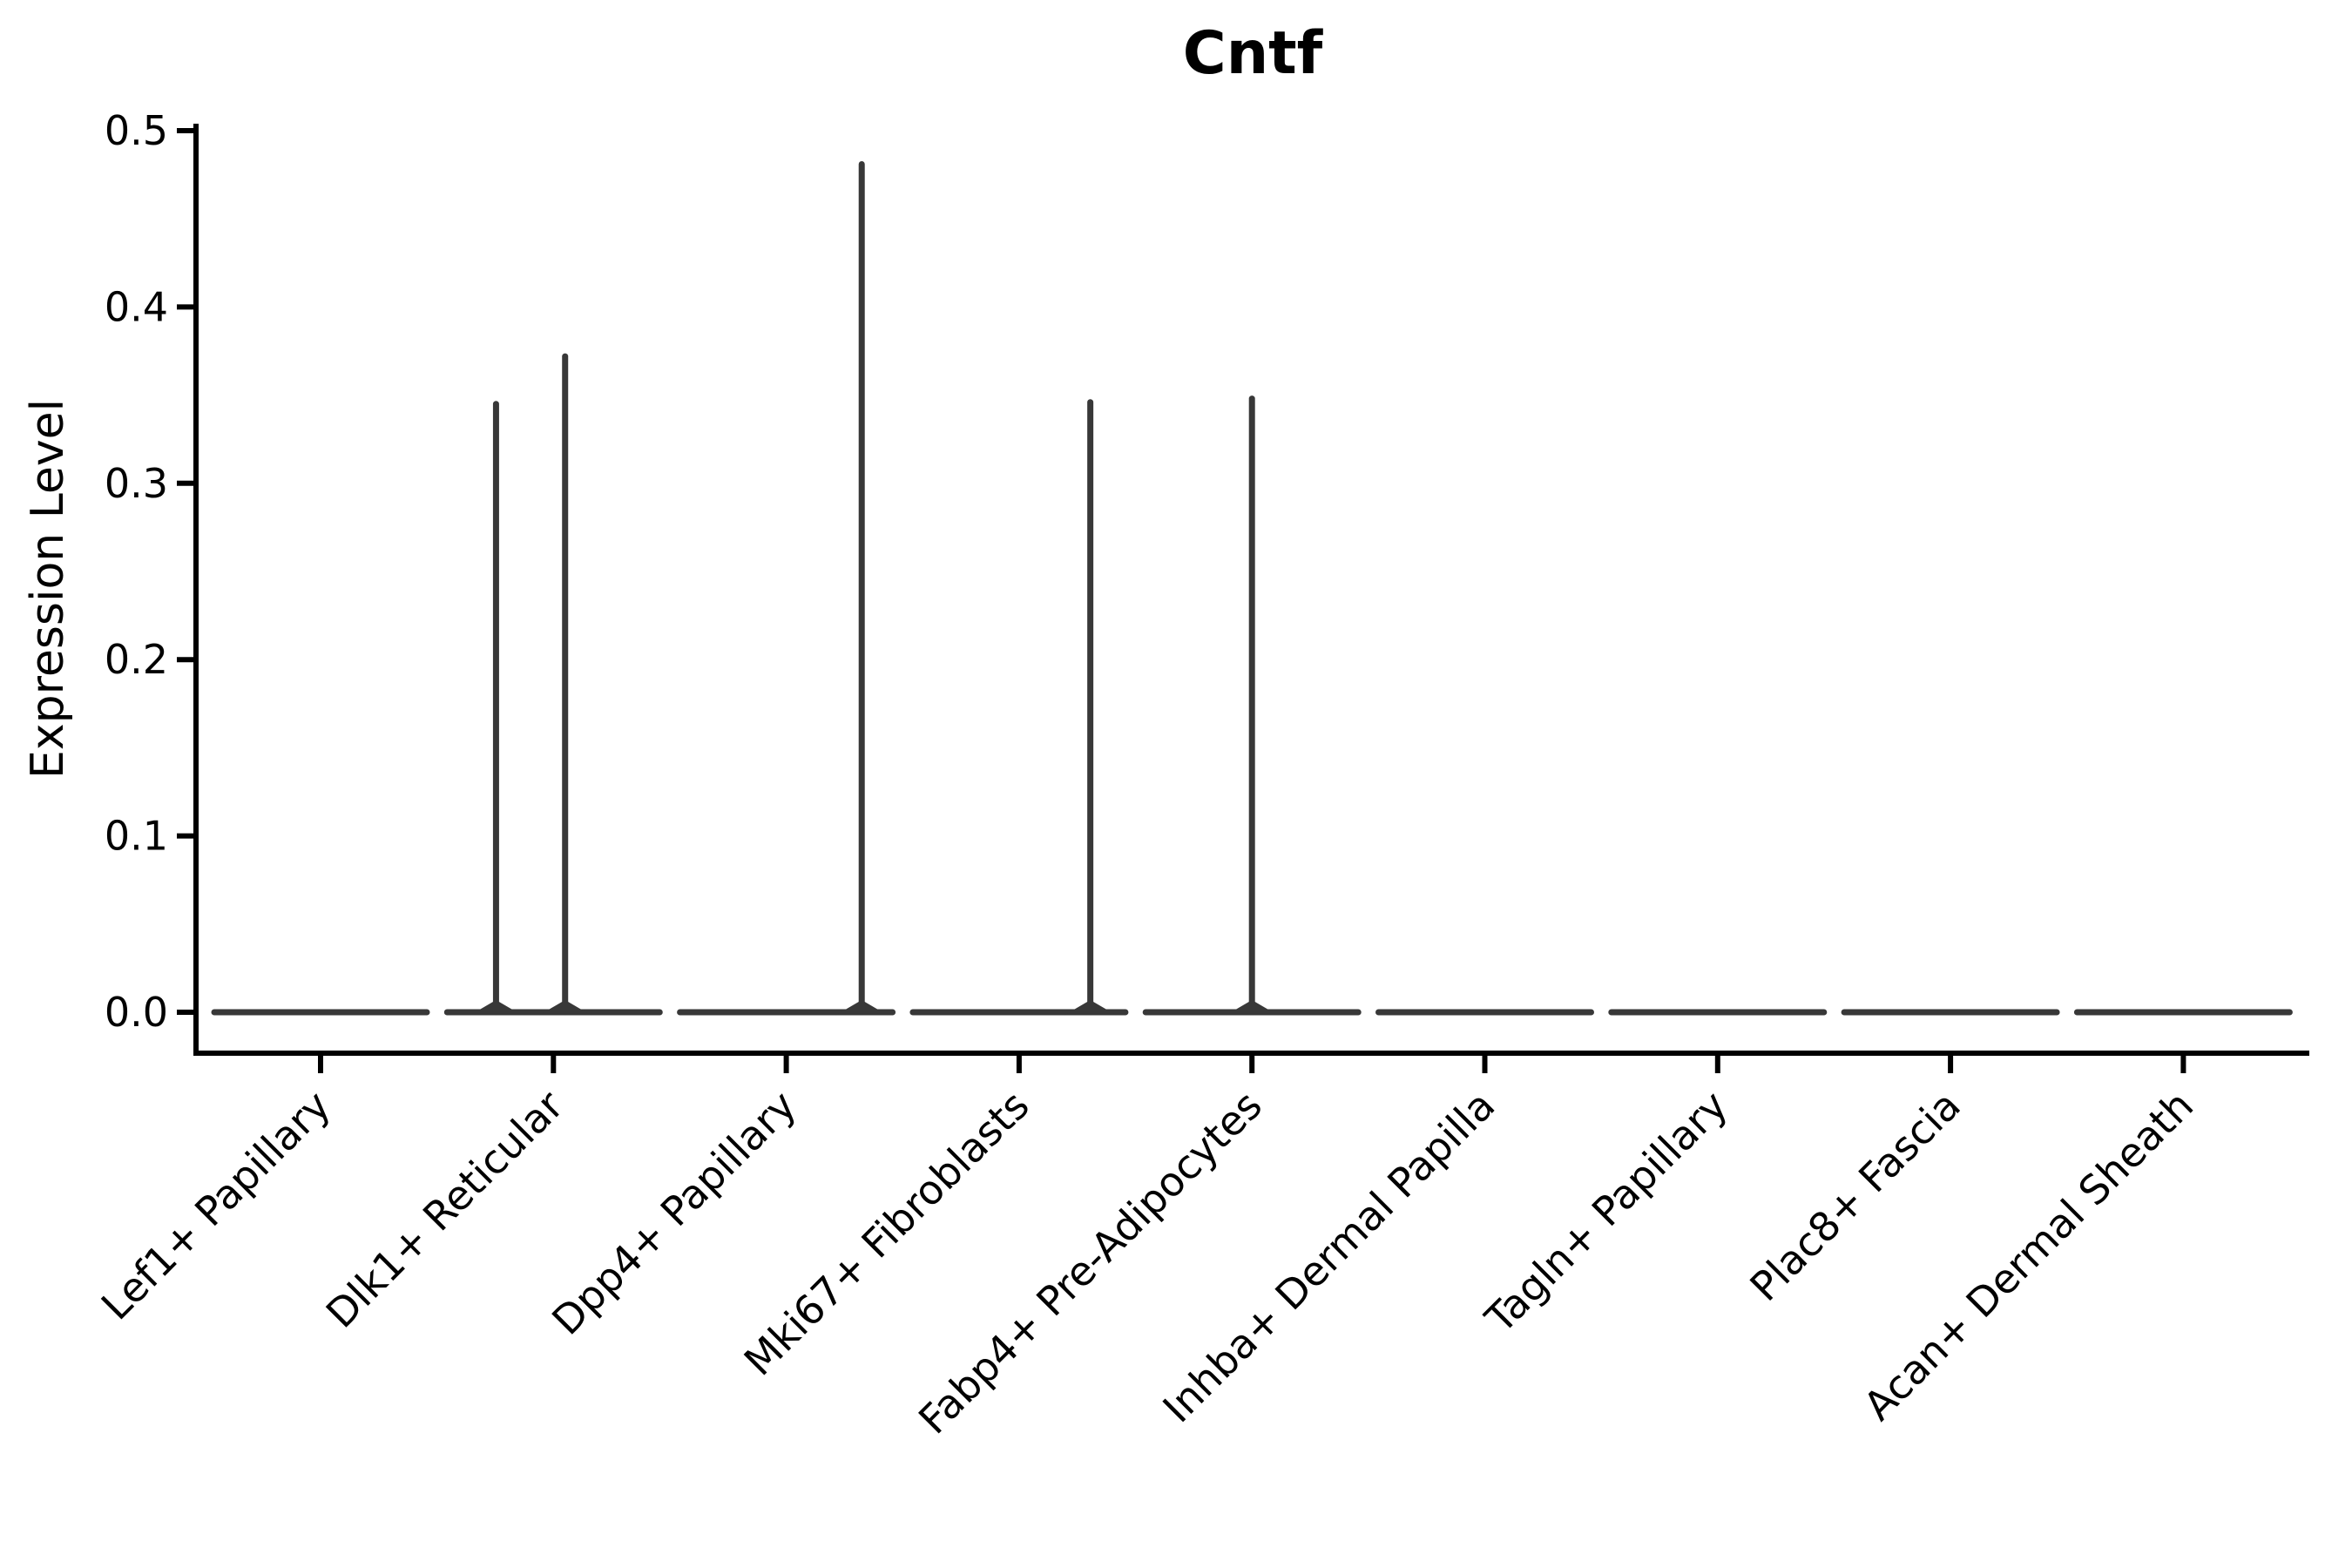 The image size is (2352, 1568). I want to click on x-tick-label: Tagln+ Papillary, so click(1606, 1212).